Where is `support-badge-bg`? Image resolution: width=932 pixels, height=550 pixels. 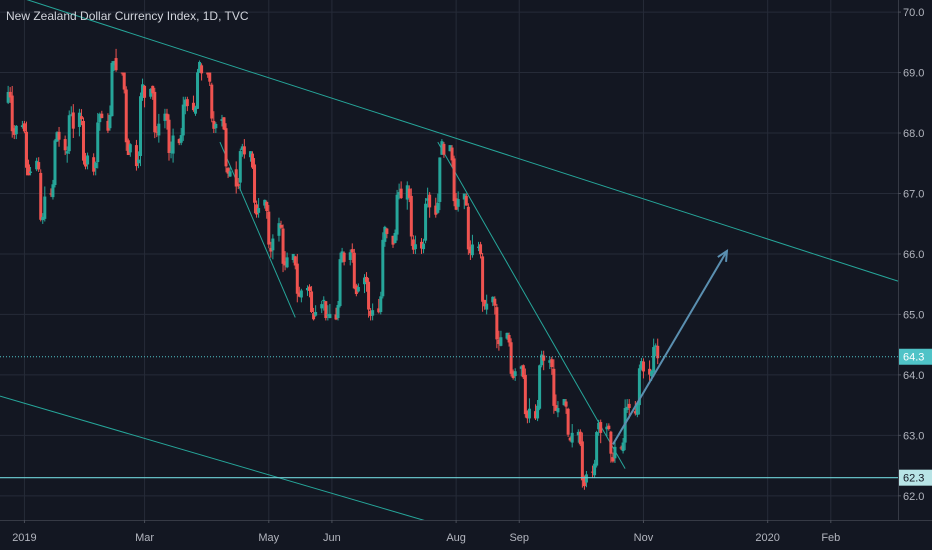
support-badge-bg is located at coordinates (915, 477).